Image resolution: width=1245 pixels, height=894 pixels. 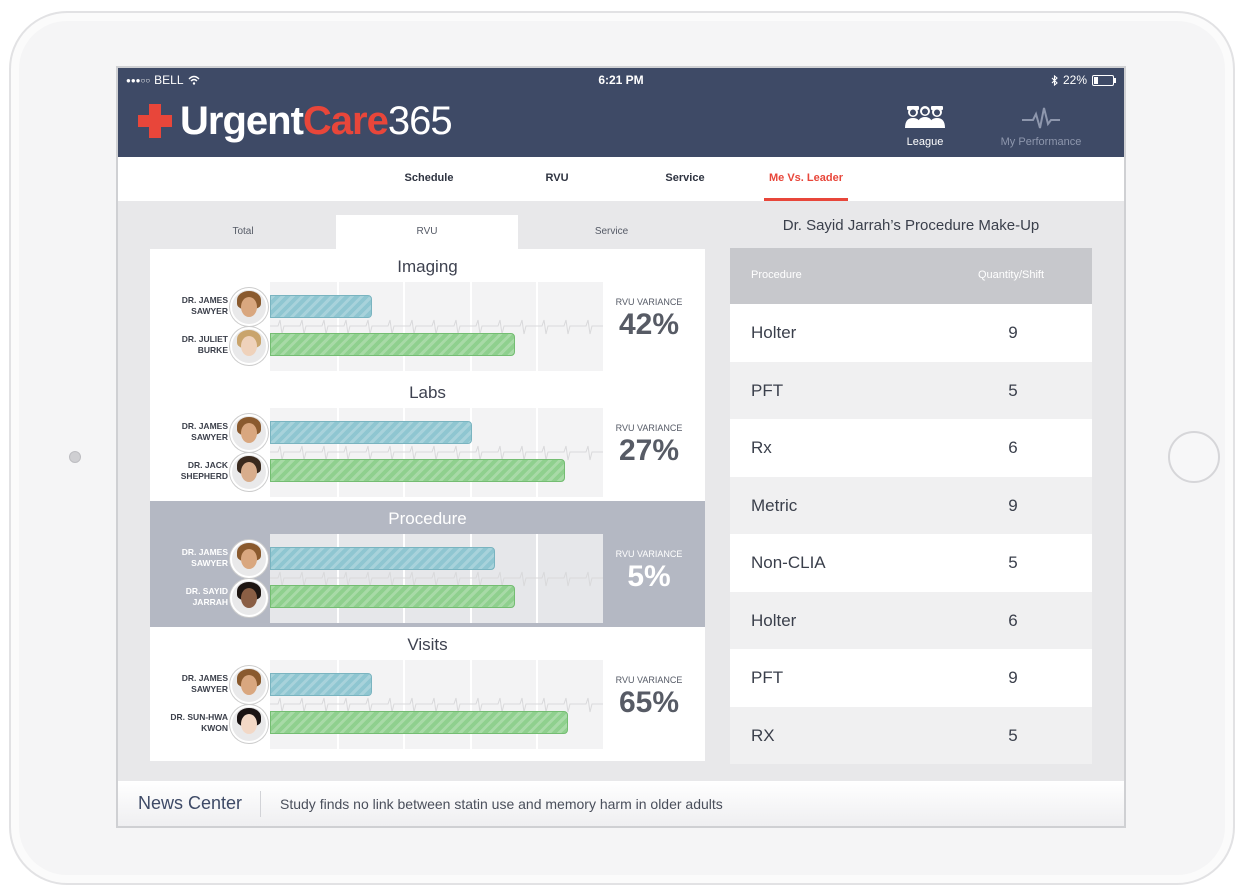 What do you see at coordinates (649, 576) in the screenshot?
I see `variance-value: 5%` at bounding box center [649, 576].